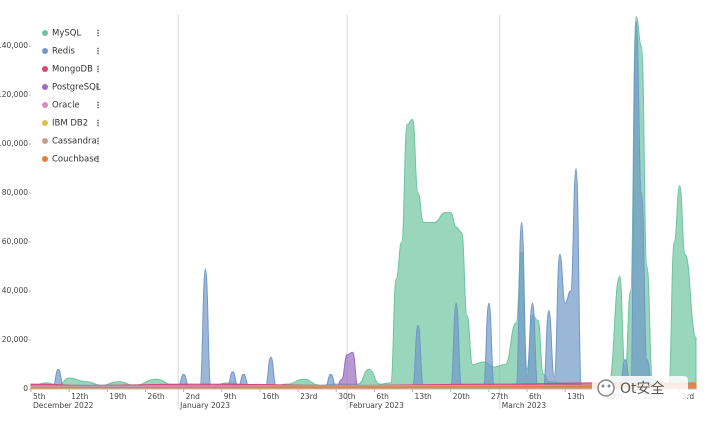 This screenshot has width=709, height=421. What do you see at coordinates (63, 405) in the screenshot?
I see `month-label: December 2022` at bounding box center [63, 405].